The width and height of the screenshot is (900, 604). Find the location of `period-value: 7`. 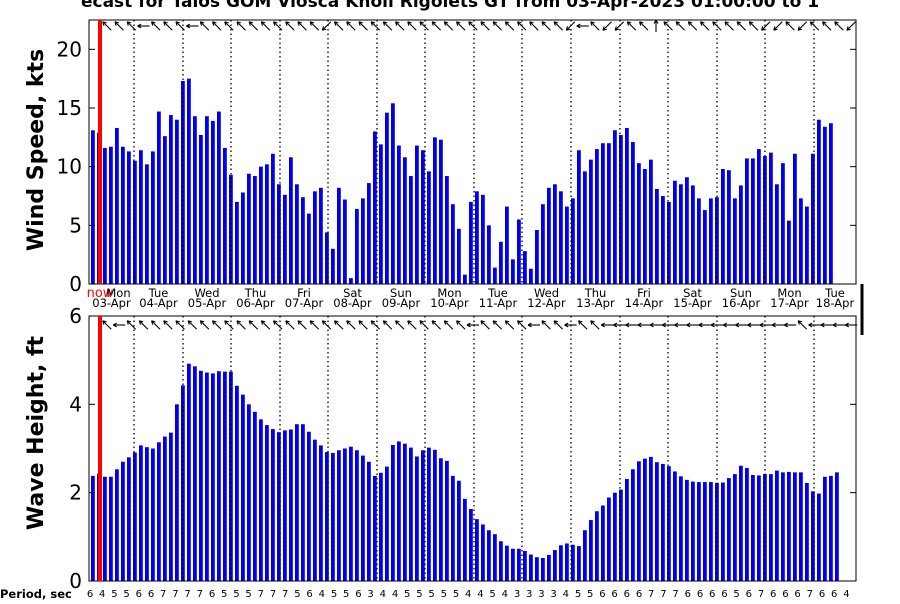

period-value: 7 is located at coordinates (273, 594).